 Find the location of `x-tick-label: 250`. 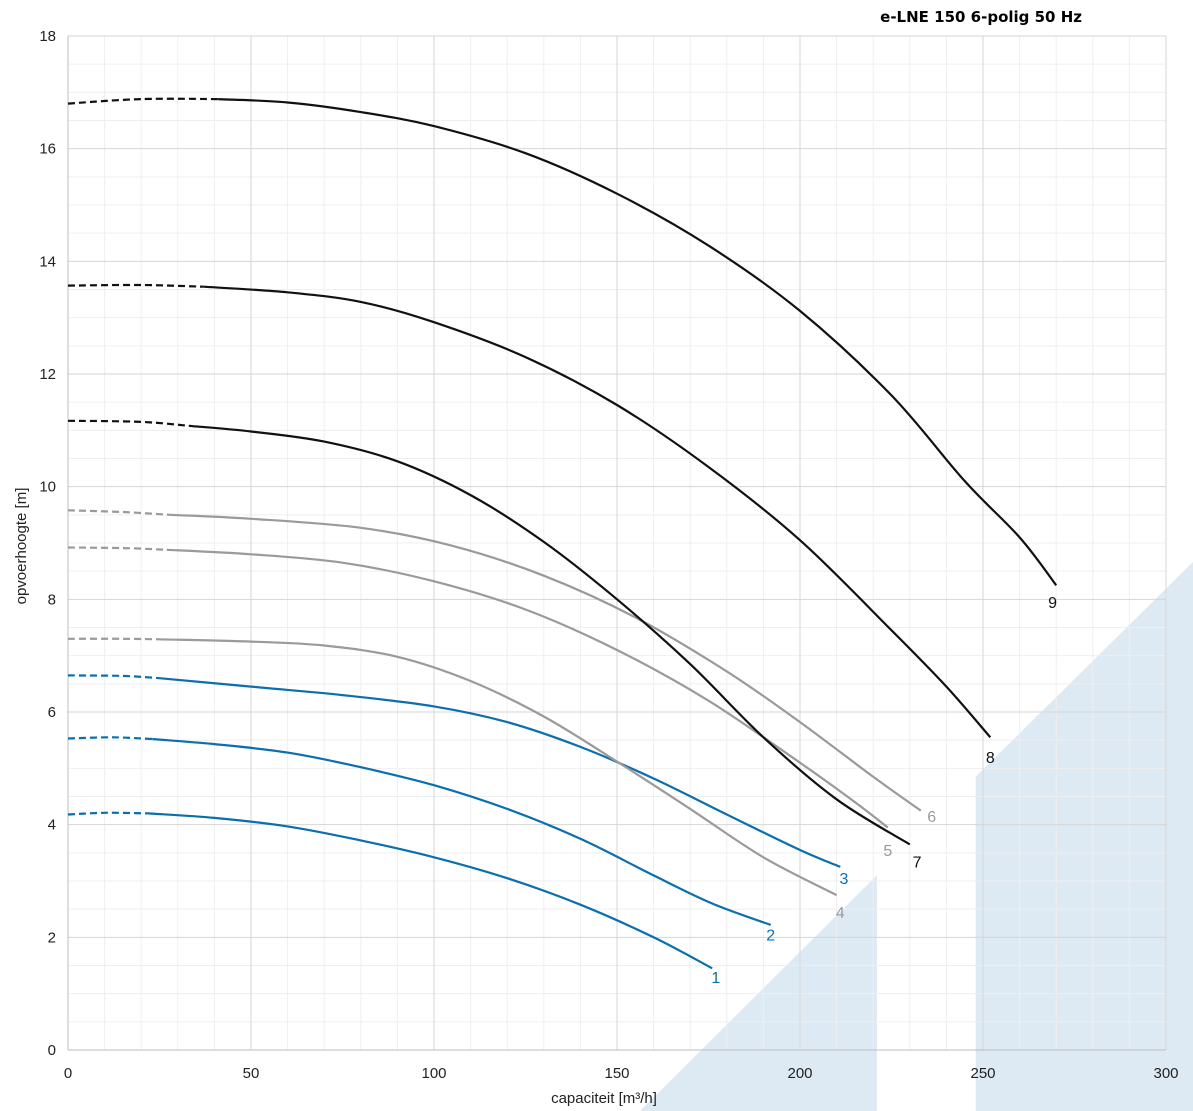

x-tick-label: 250 is located at coordinates (982, 1073).